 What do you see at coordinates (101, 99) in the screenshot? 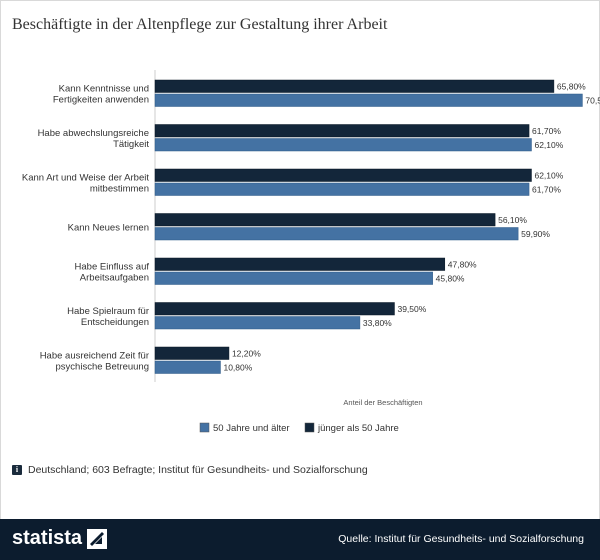
I see `category-label: Fertigkeiten anwenden` at bounding box center [101, 99].